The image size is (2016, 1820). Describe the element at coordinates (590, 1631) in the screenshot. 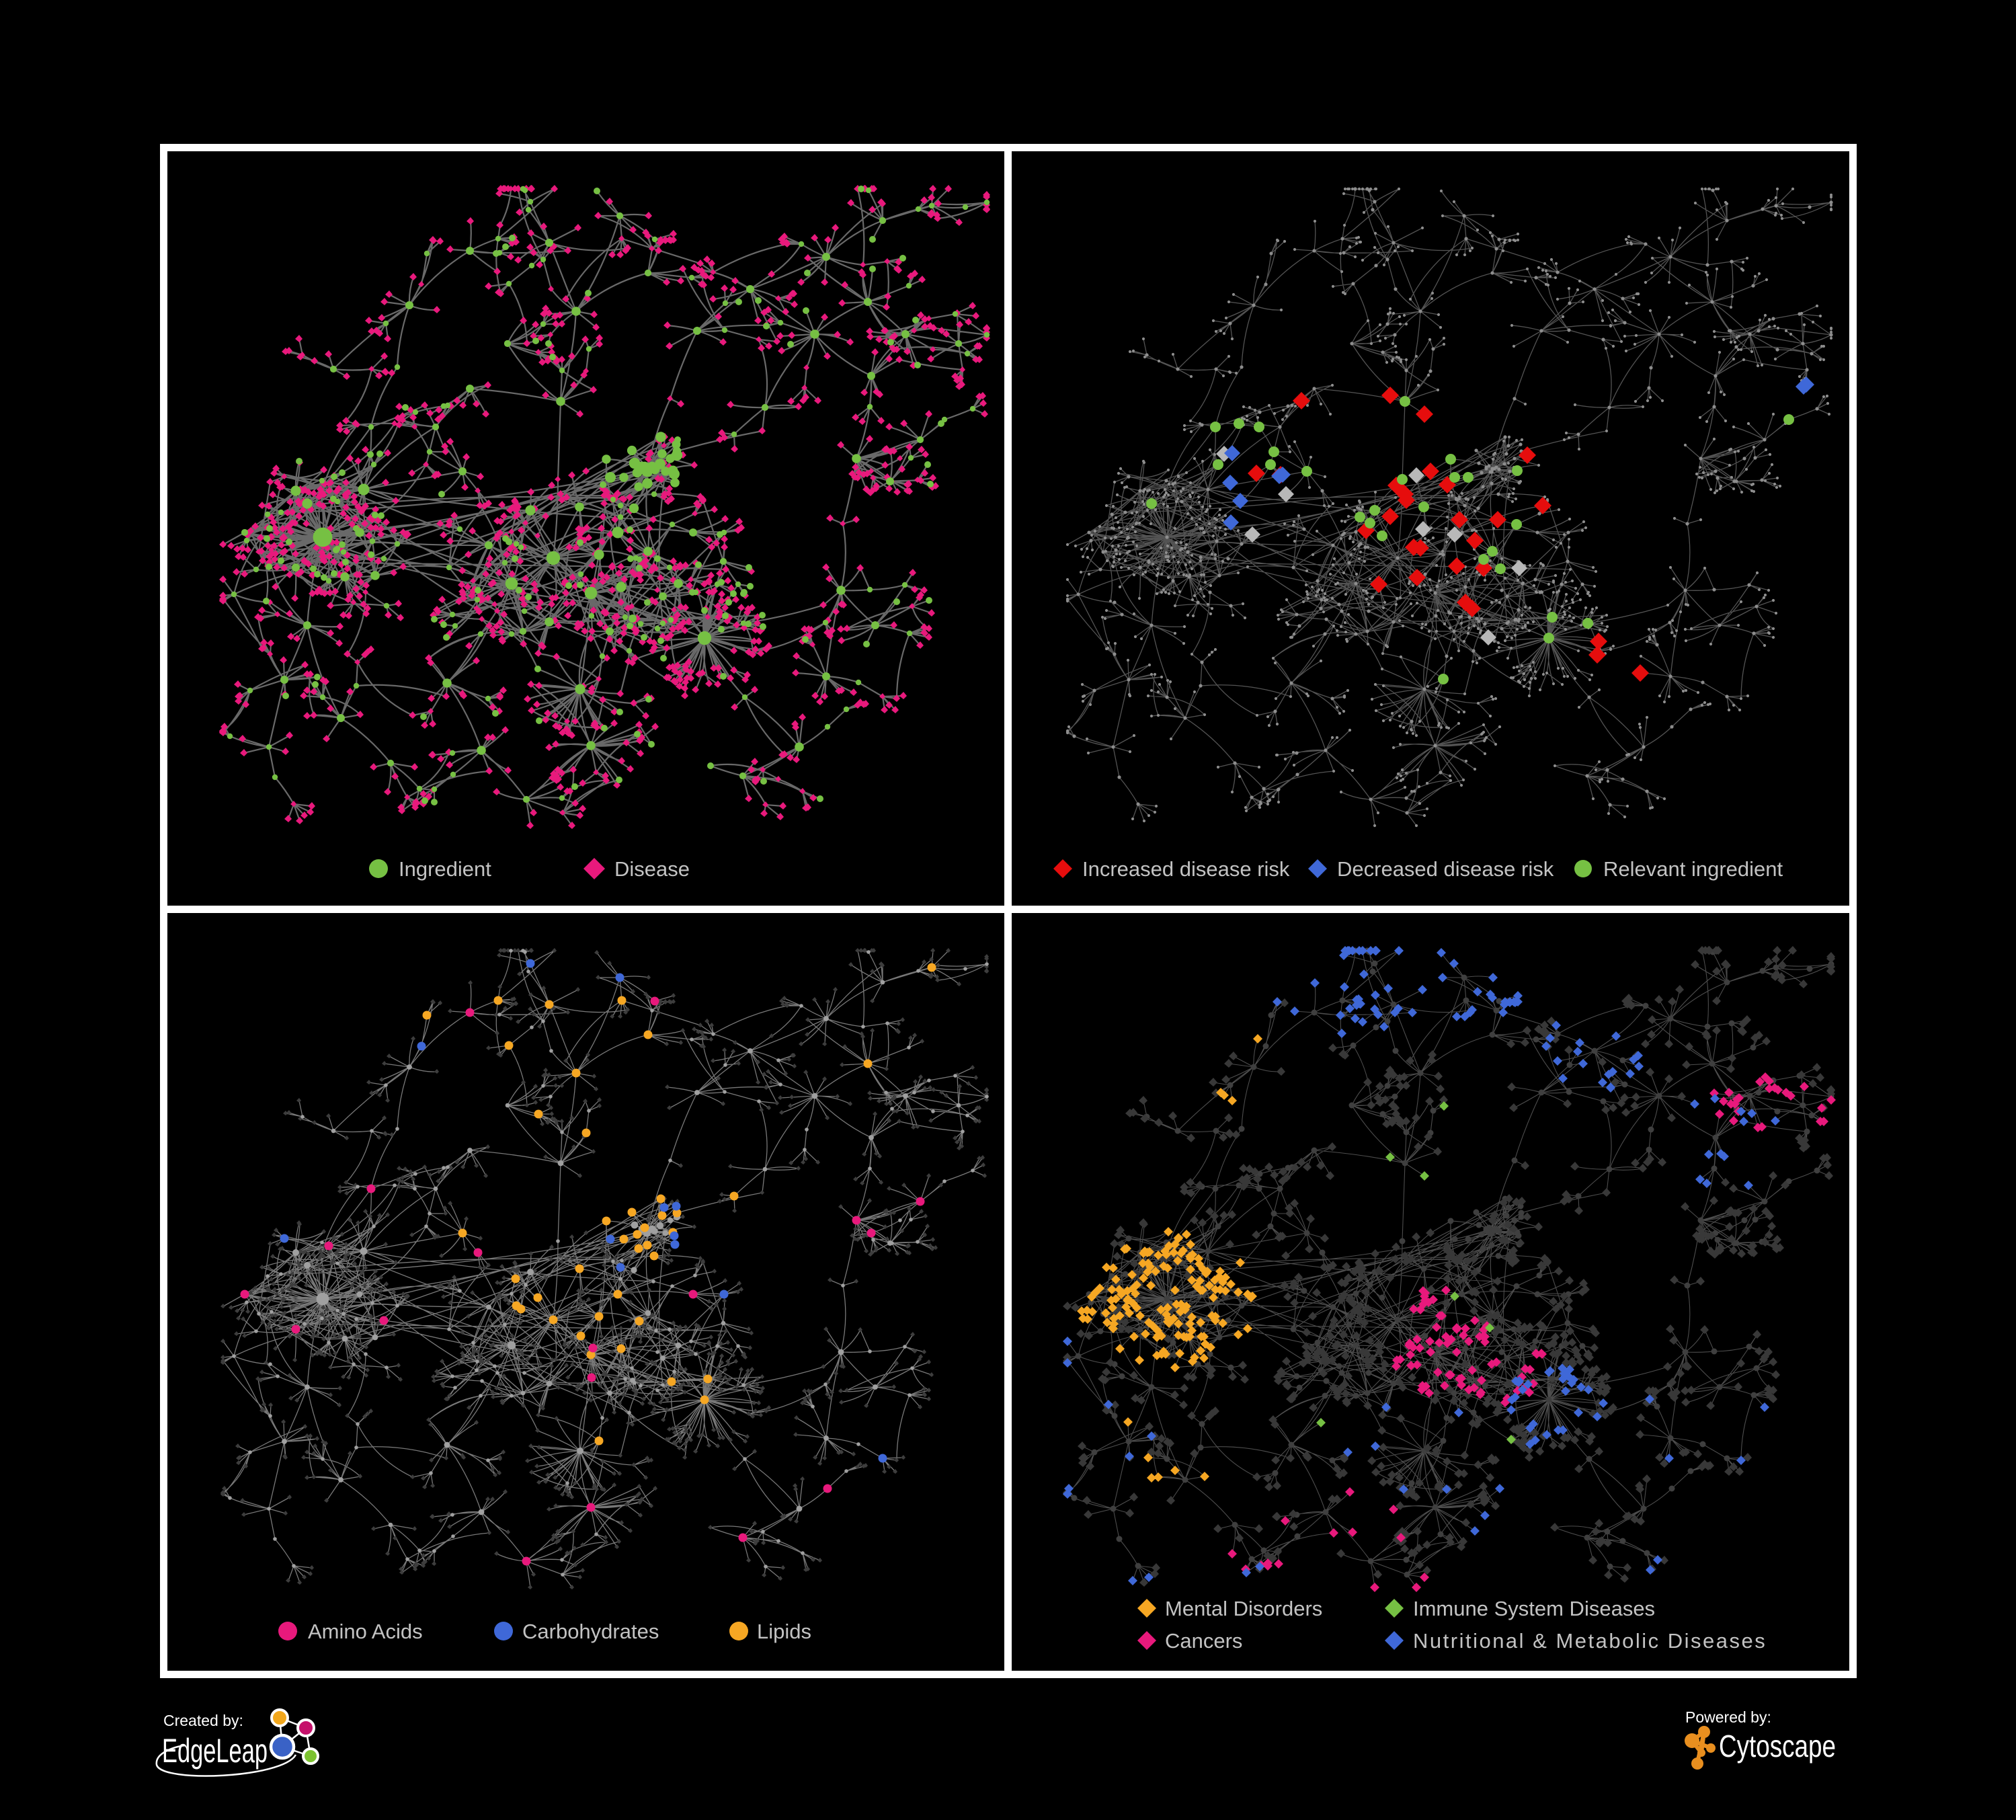

I see `svg-text: Carbohydrates` at that location.